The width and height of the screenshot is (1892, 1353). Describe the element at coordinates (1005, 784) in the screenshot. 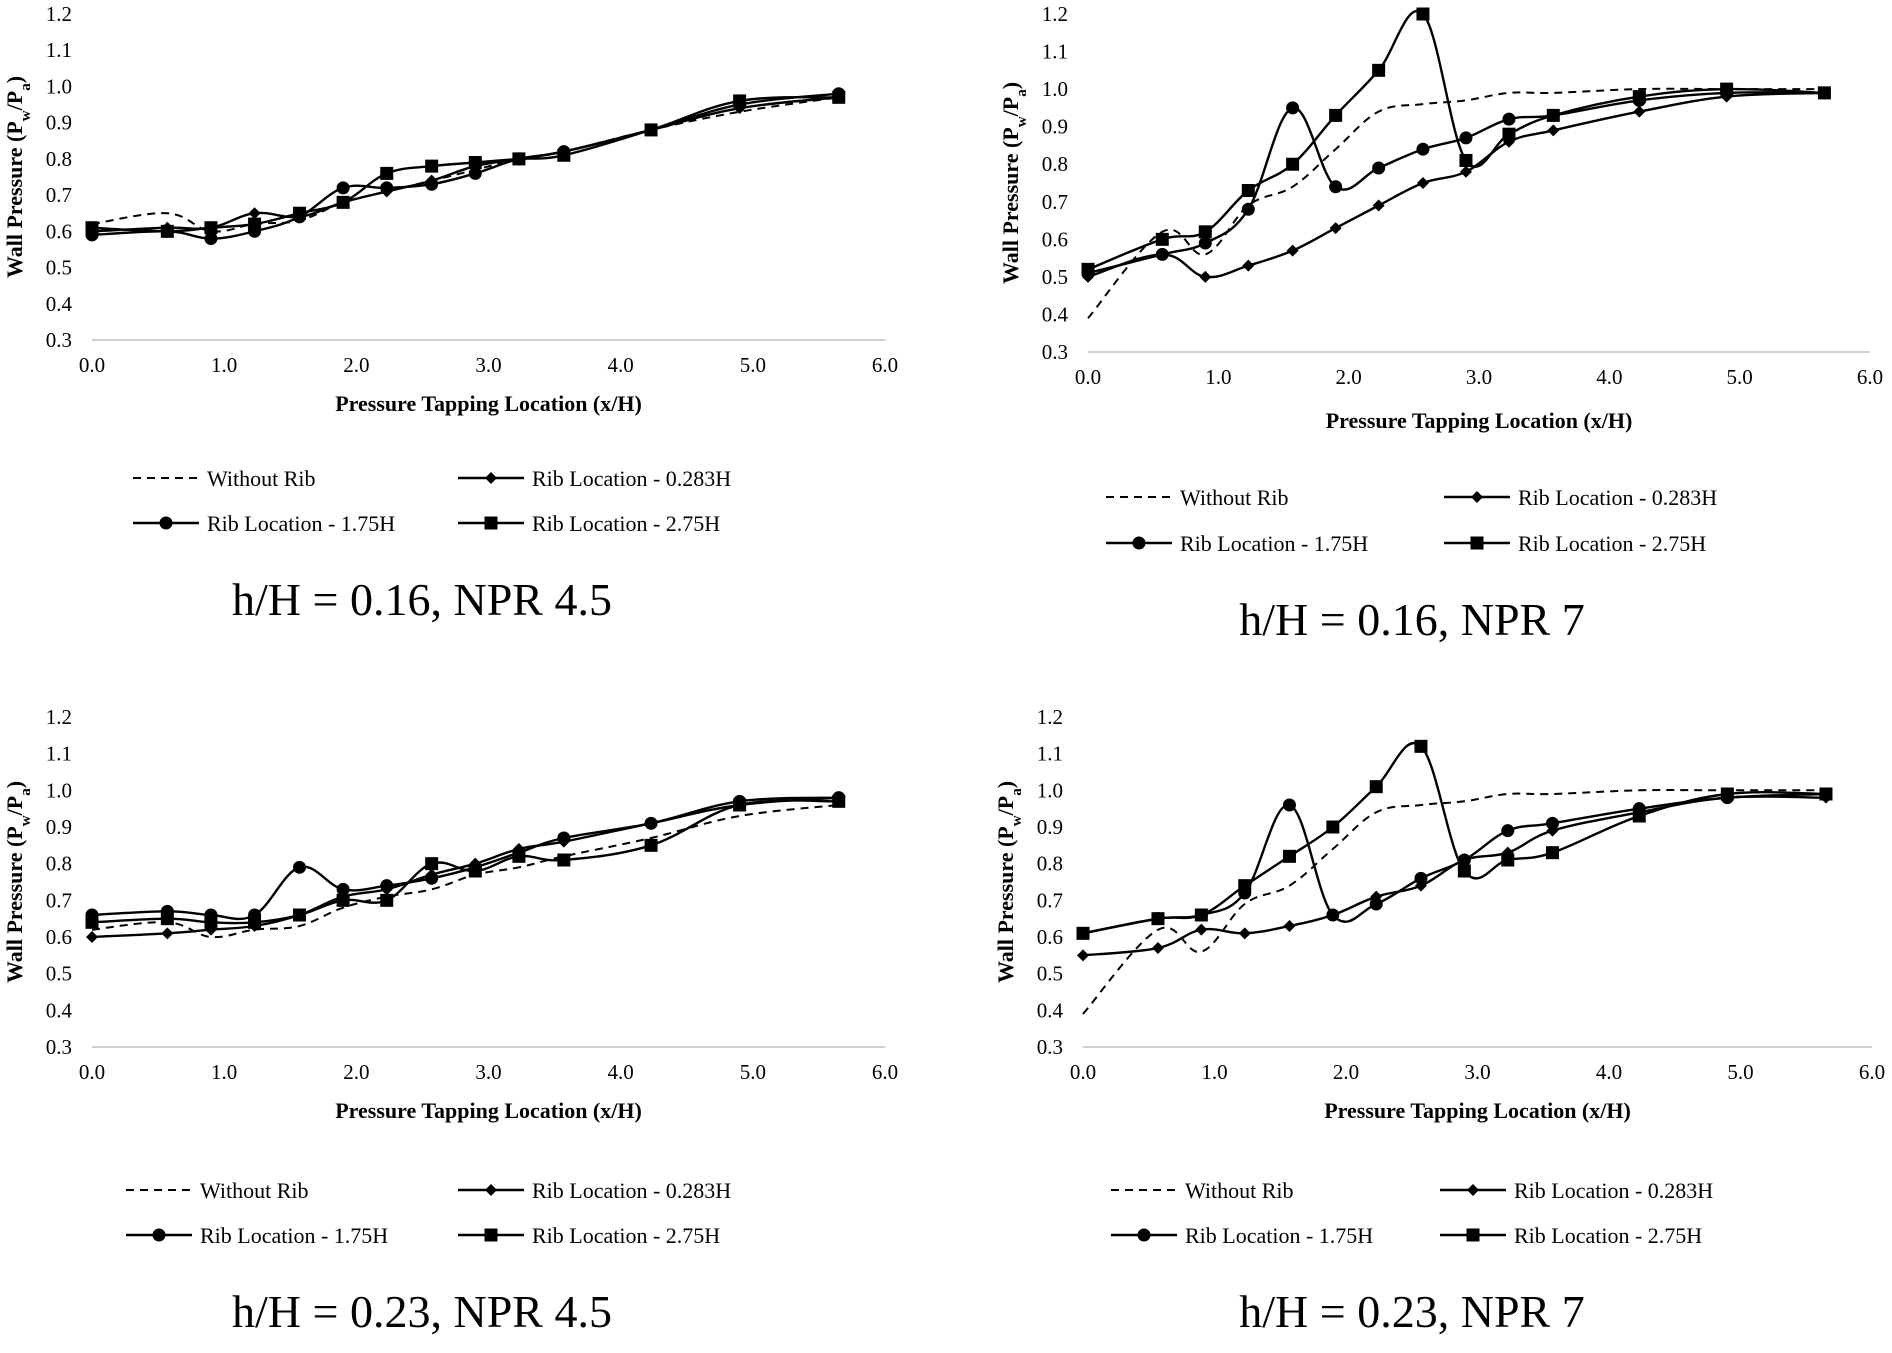

I see `y-axis-title-part: )` at that location.